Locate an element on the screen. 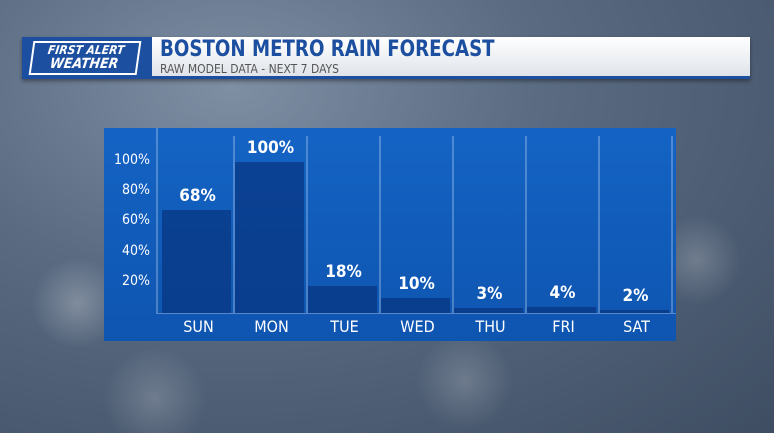 Image resolution: width=774 pixels, height=433 pixels. day-column-thu: 3% is located at coordinates (490, 224).